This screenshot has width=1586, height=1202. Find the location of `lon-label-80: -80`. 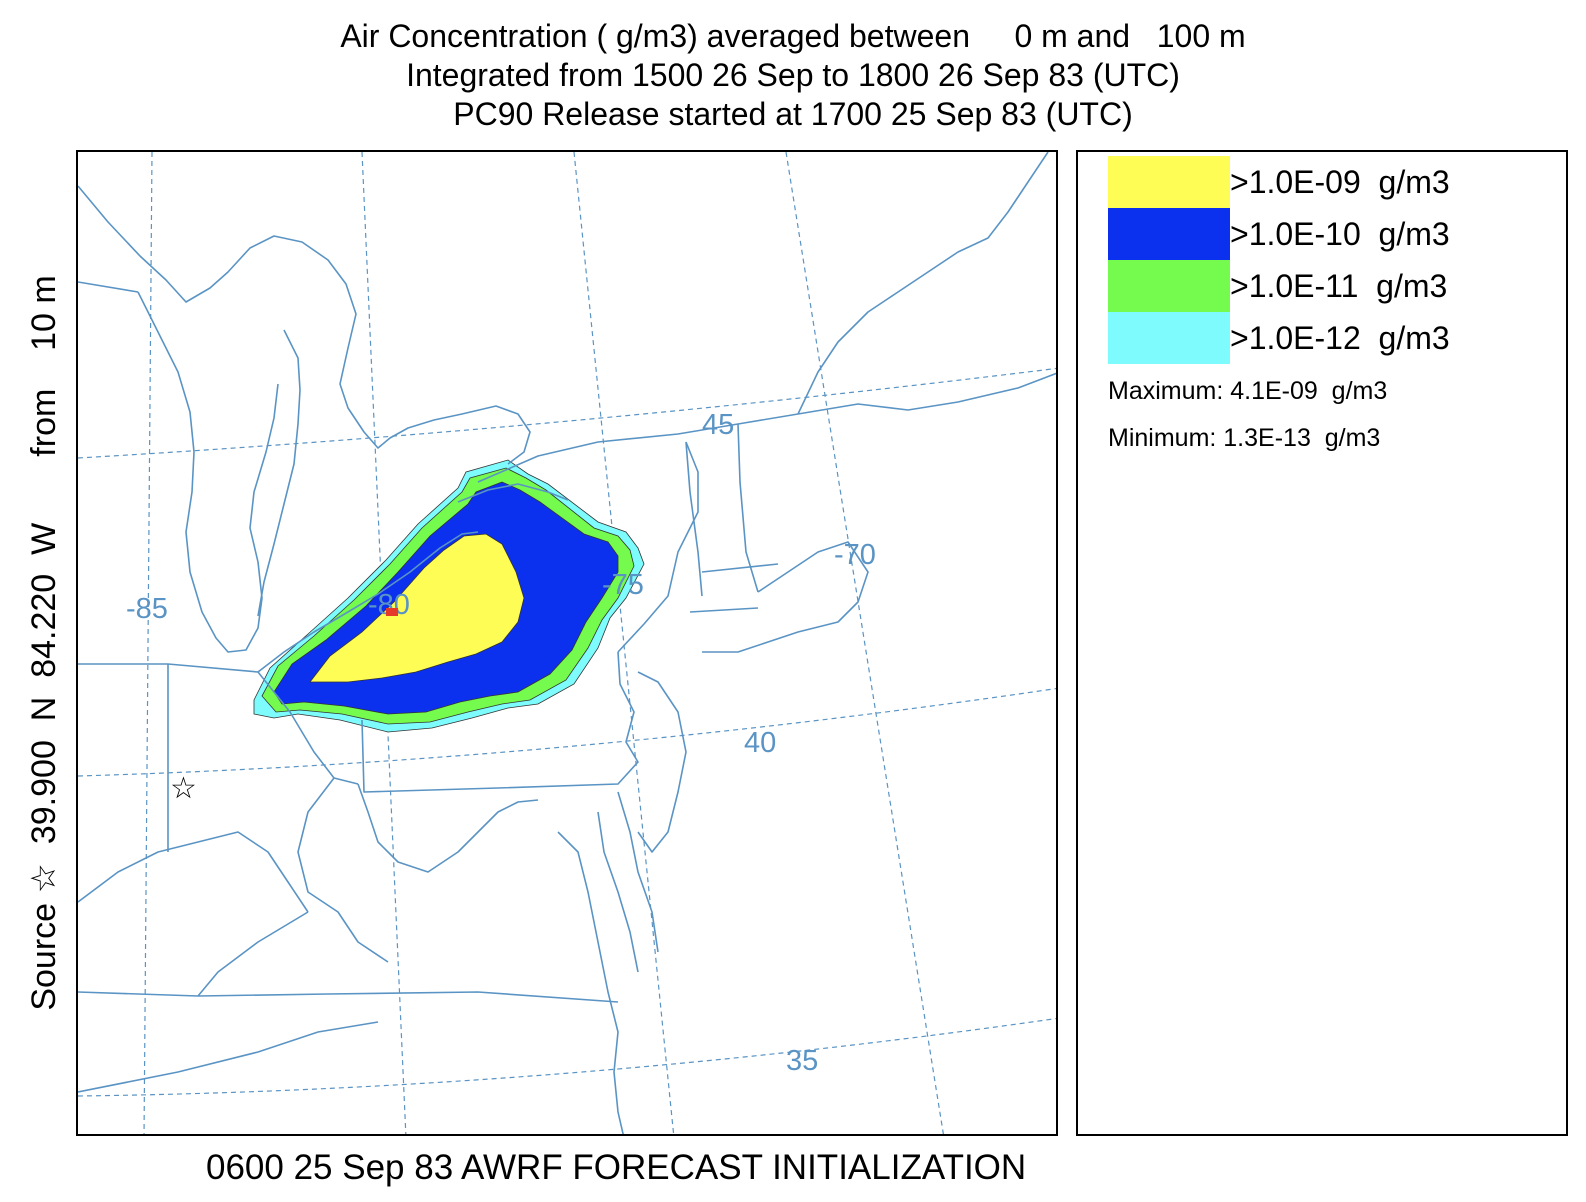

lon-label-80: -80 is located at coordinates (389, 605).